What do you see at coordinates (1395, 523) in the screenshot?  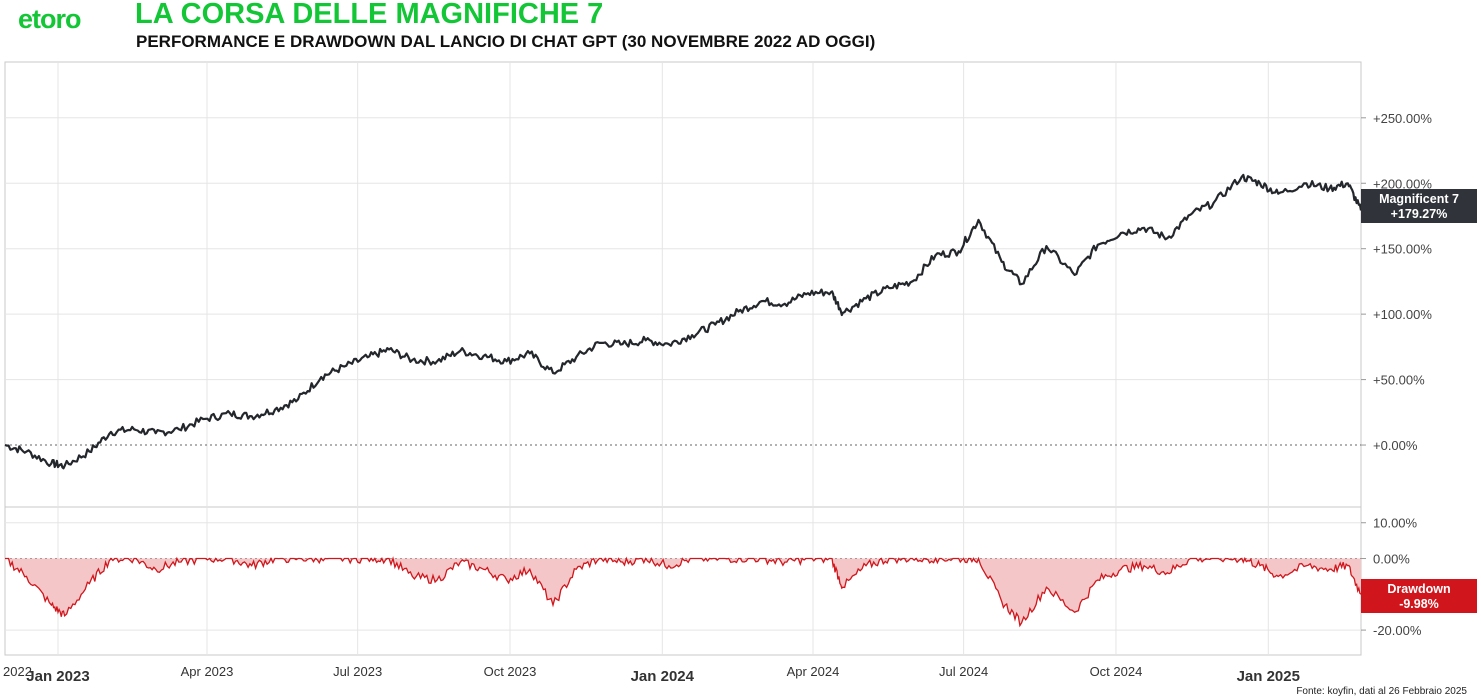 I see `drawdown-tick-label: 10.00%` at bounding box center [1395, 523].